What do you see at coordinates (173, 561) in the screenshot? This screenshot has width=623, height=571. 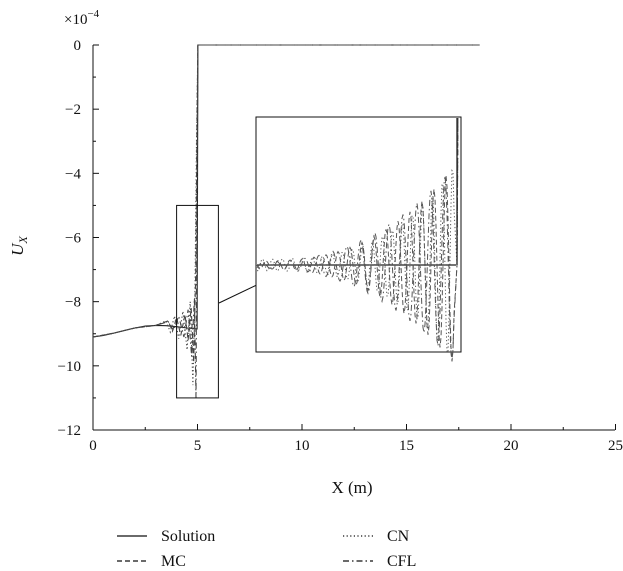 I see `legend-label-mc: MC` at bounding box center [173, 561].